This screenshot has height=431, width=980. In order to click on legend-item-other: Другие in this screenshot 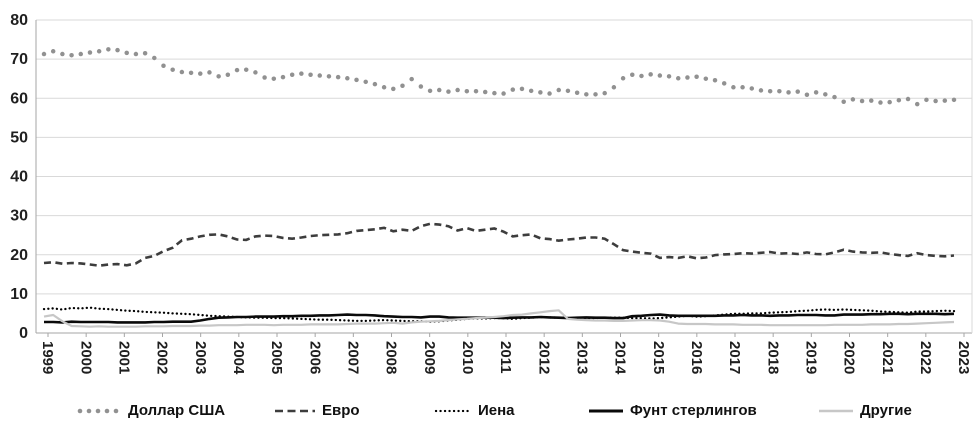, I will do `click(865, 410)`.